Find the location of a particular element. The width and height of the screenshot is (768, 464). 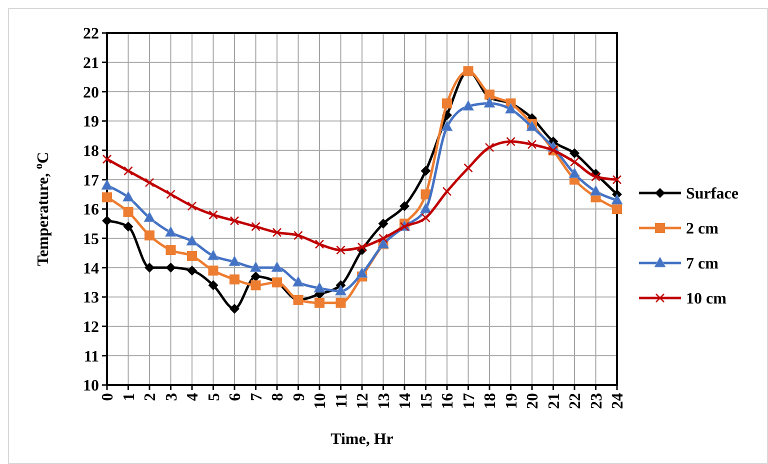

x-tick-label: 8 is located at coordinates (278, 397).